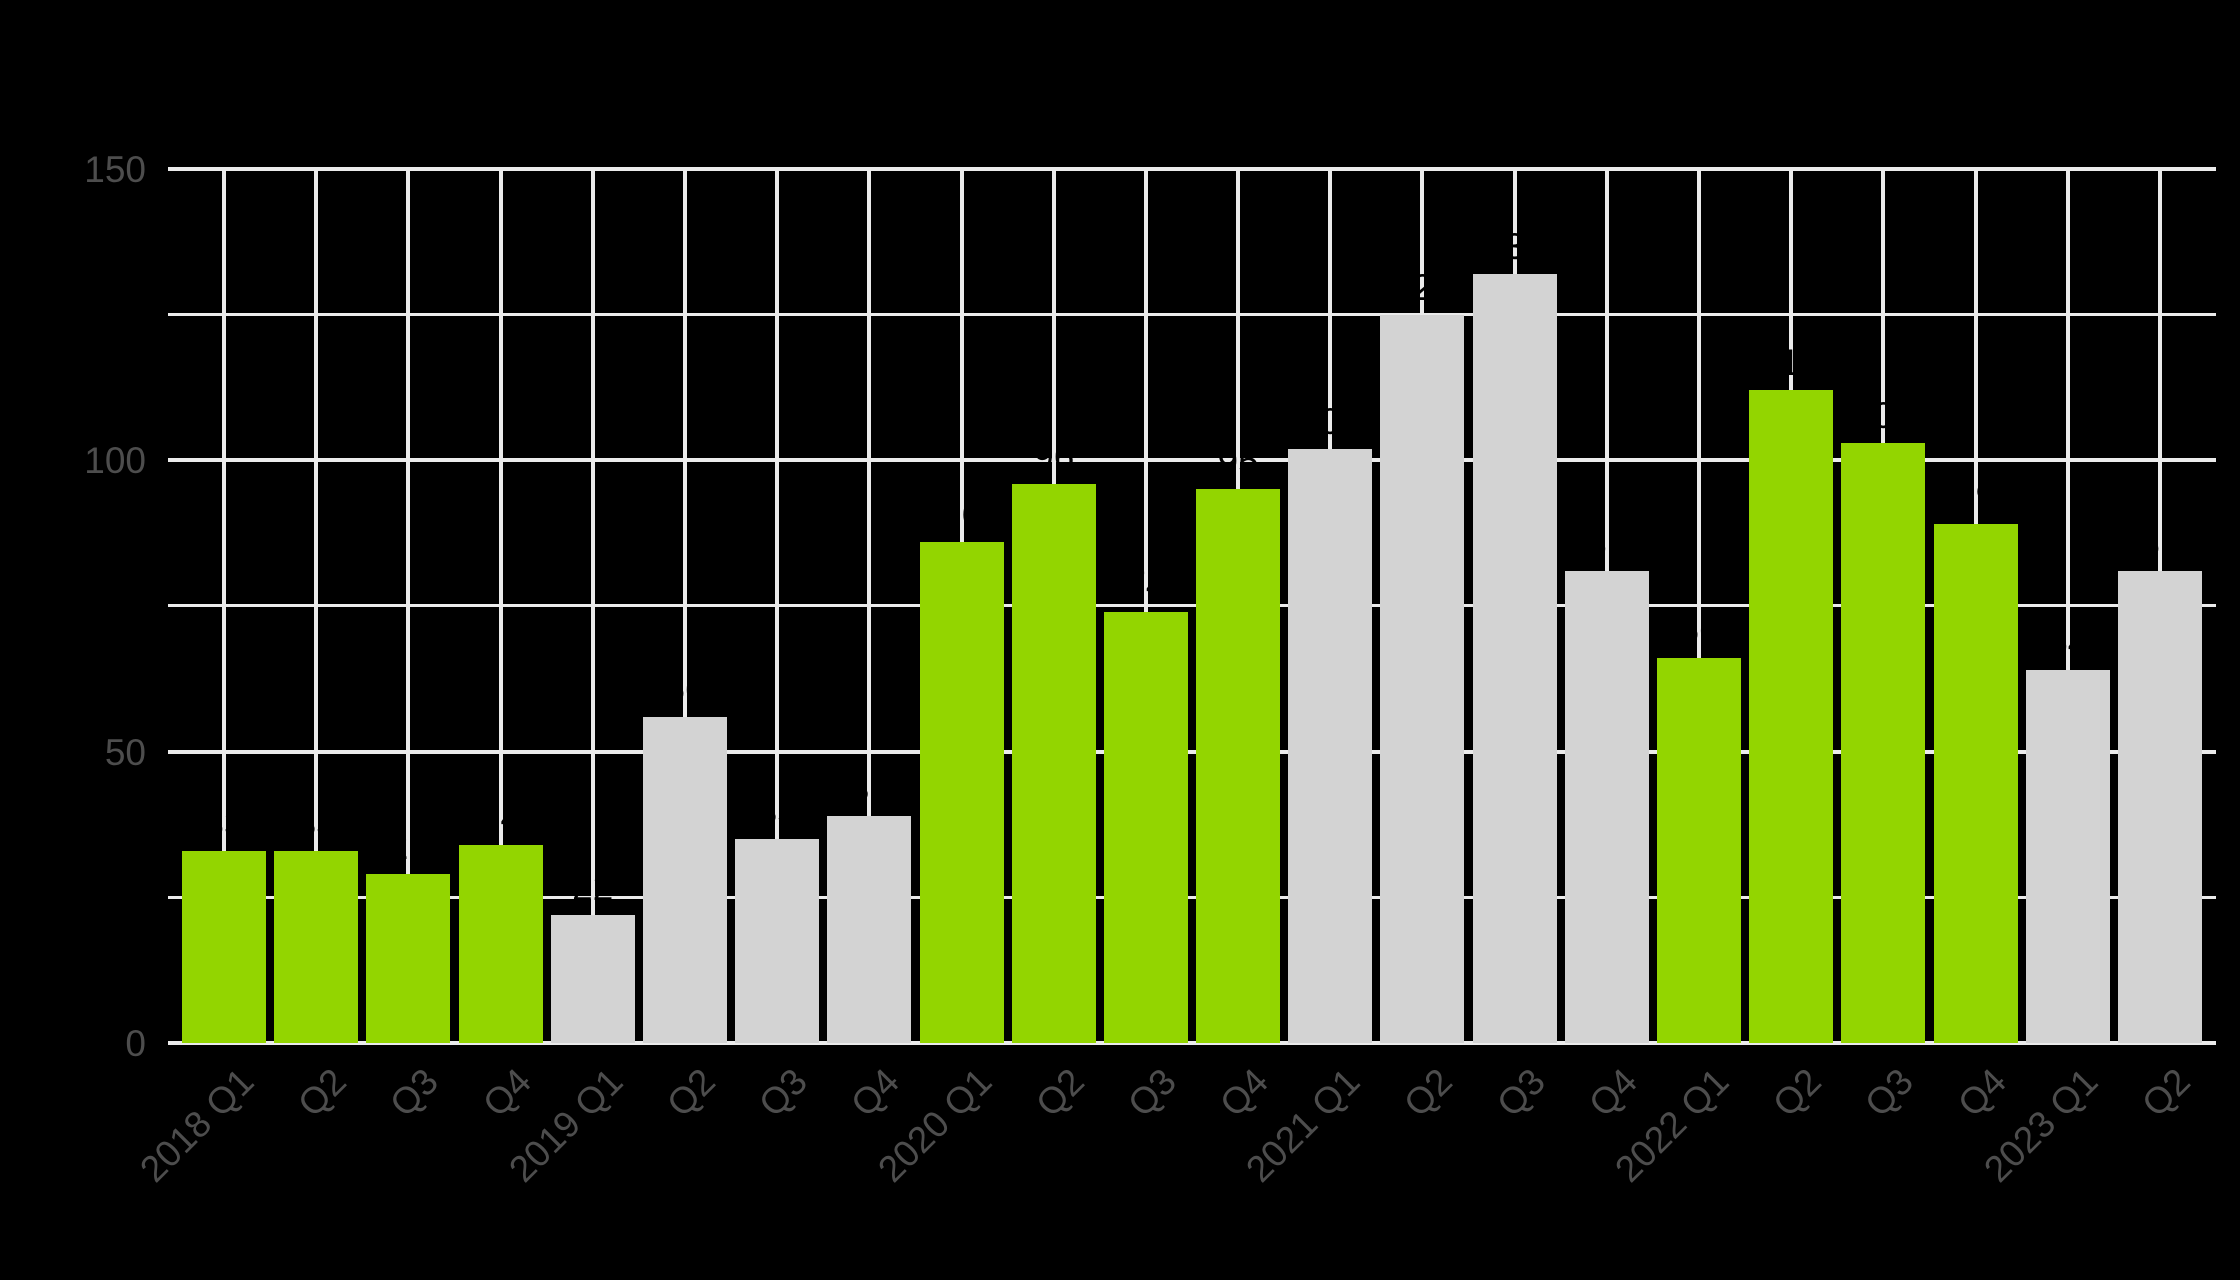  I want to click on y-tick-label: 150, so click(115, 169).